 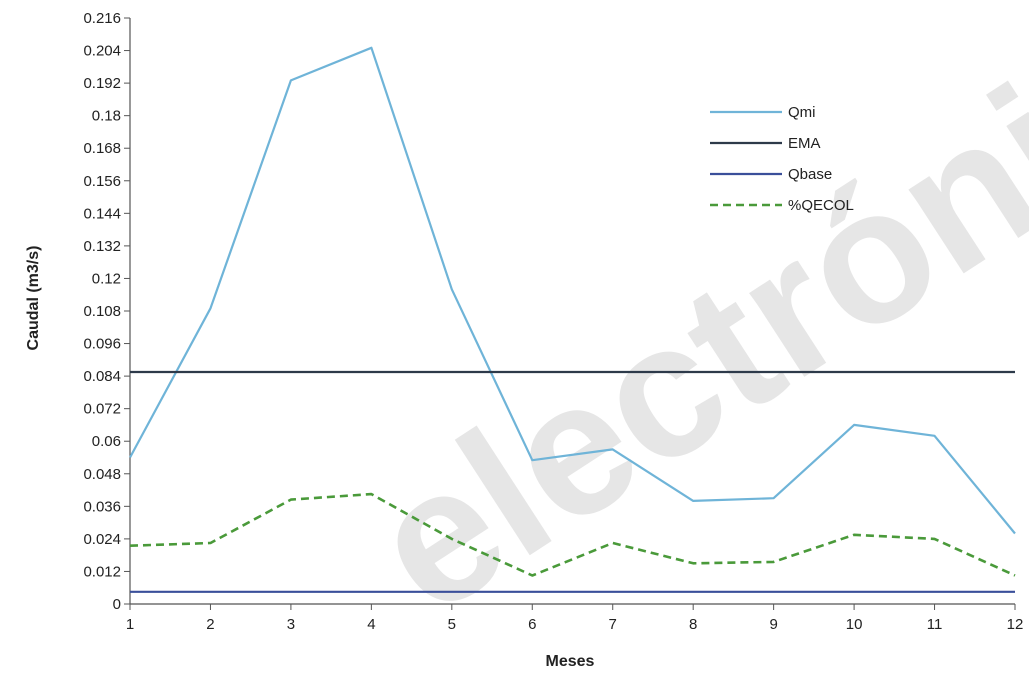 I want to click on y-tick-label: 0.024, so click(x=102, y=539).